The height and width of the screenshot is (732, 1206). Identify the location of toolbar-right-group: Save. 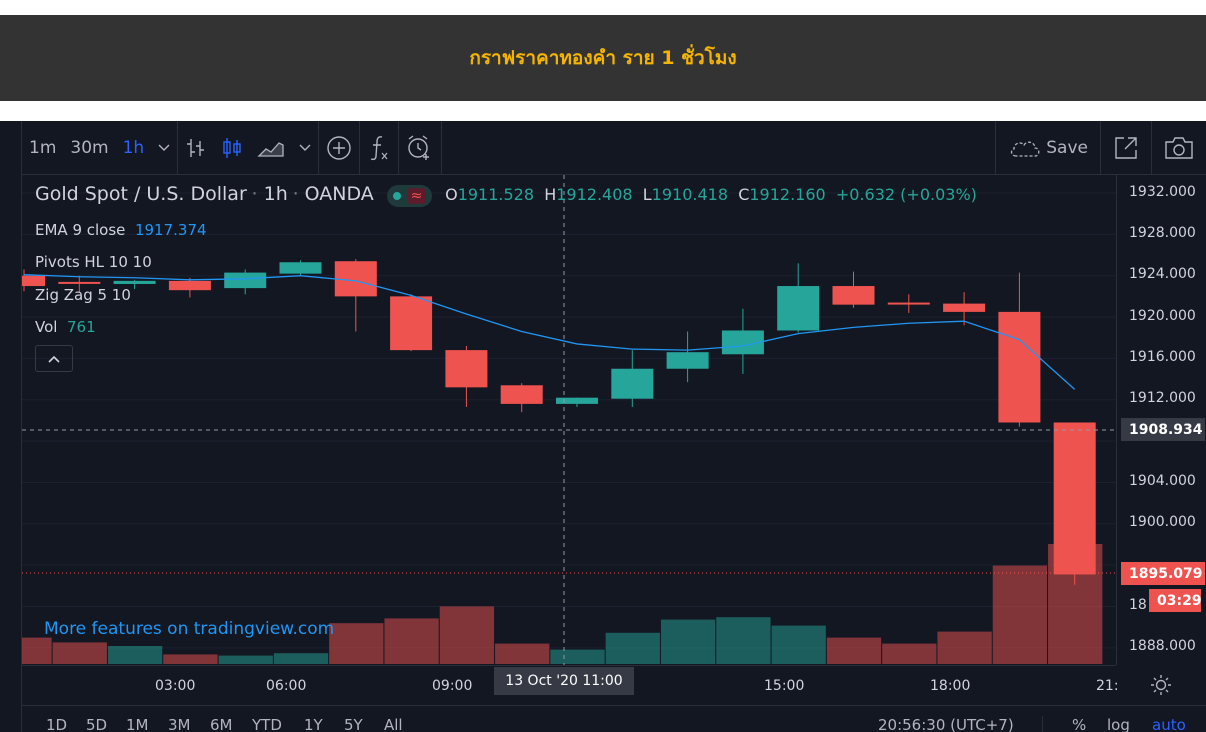
(1100, 148).